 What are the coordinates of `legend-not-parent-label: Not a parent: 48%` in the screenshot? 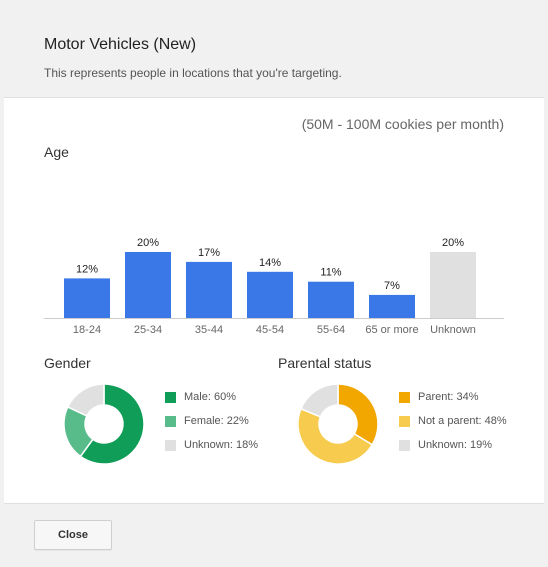 It's located at (462, 421).